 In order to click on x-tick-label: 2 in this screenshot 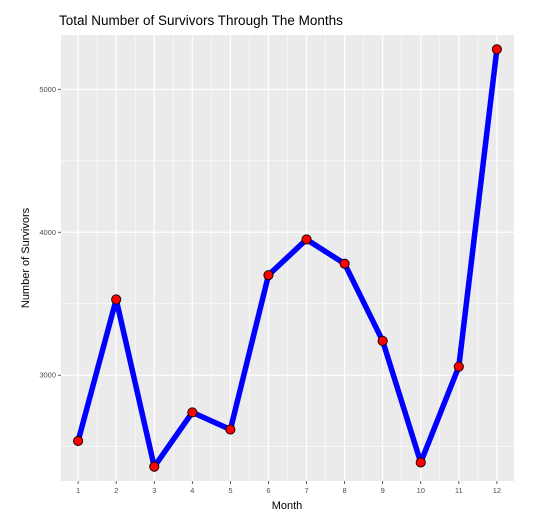, I will do `click(116, 490)`.